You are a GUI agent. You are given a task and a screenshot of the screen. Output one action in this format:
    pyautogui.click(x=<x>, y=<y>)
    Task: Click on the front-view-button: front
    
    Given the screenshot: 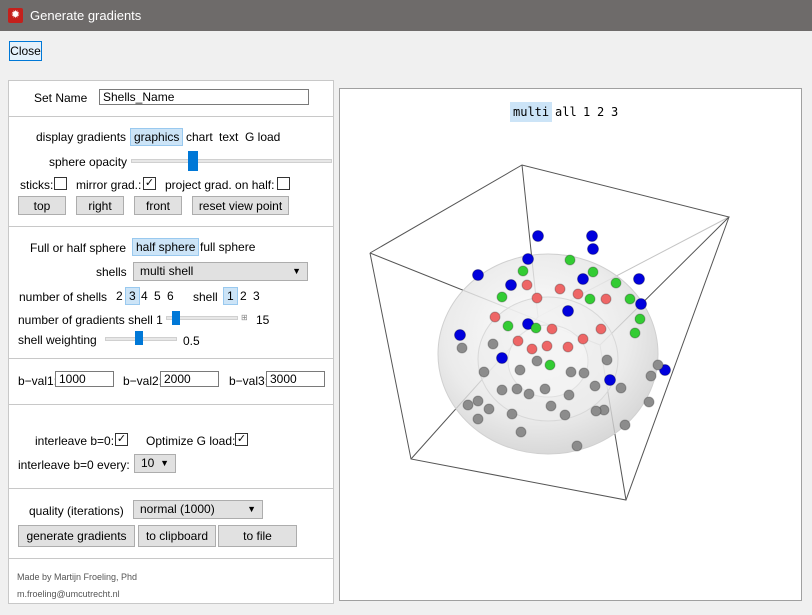 What is the action you would take?
    pyautogui.click(x=158, y=205)
    